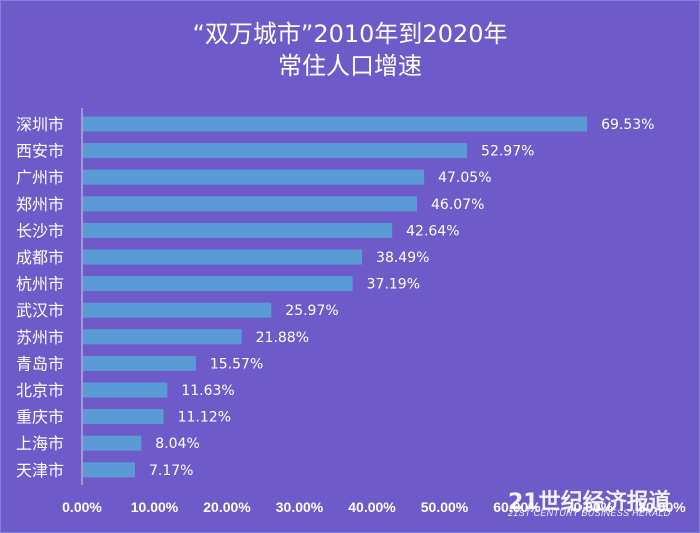 The height and width of the screenshot is (533, 700). I want to click on x-tick-label: 80.00%, so click(662, 507).